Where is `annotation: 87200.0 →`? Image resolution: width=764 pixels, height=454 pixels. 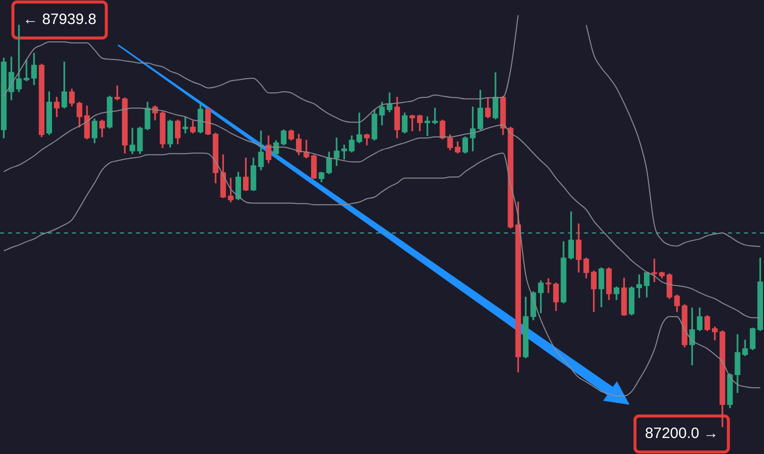 annotation: 87200.0 → is located at coordinates (681, 433).